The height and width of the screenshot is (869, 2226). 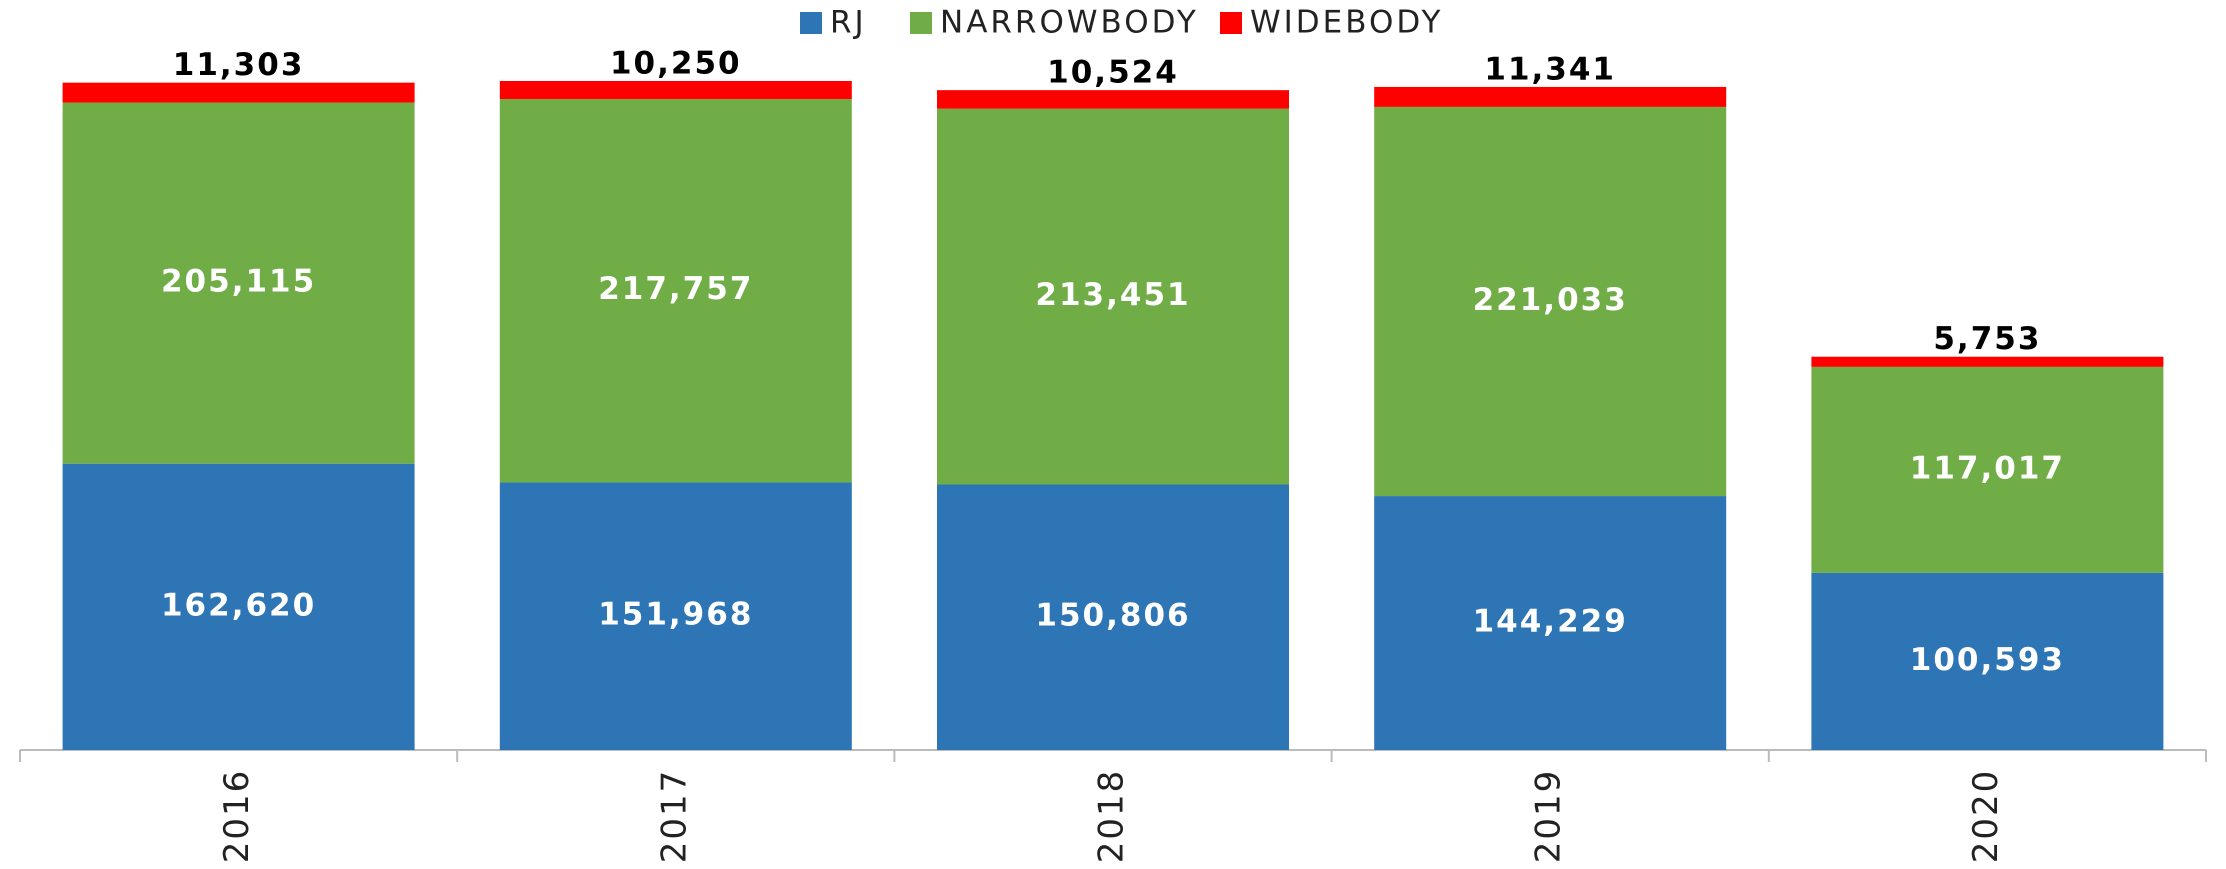 I want to click on data-label: 150,806, so click(x=1112, y=616).